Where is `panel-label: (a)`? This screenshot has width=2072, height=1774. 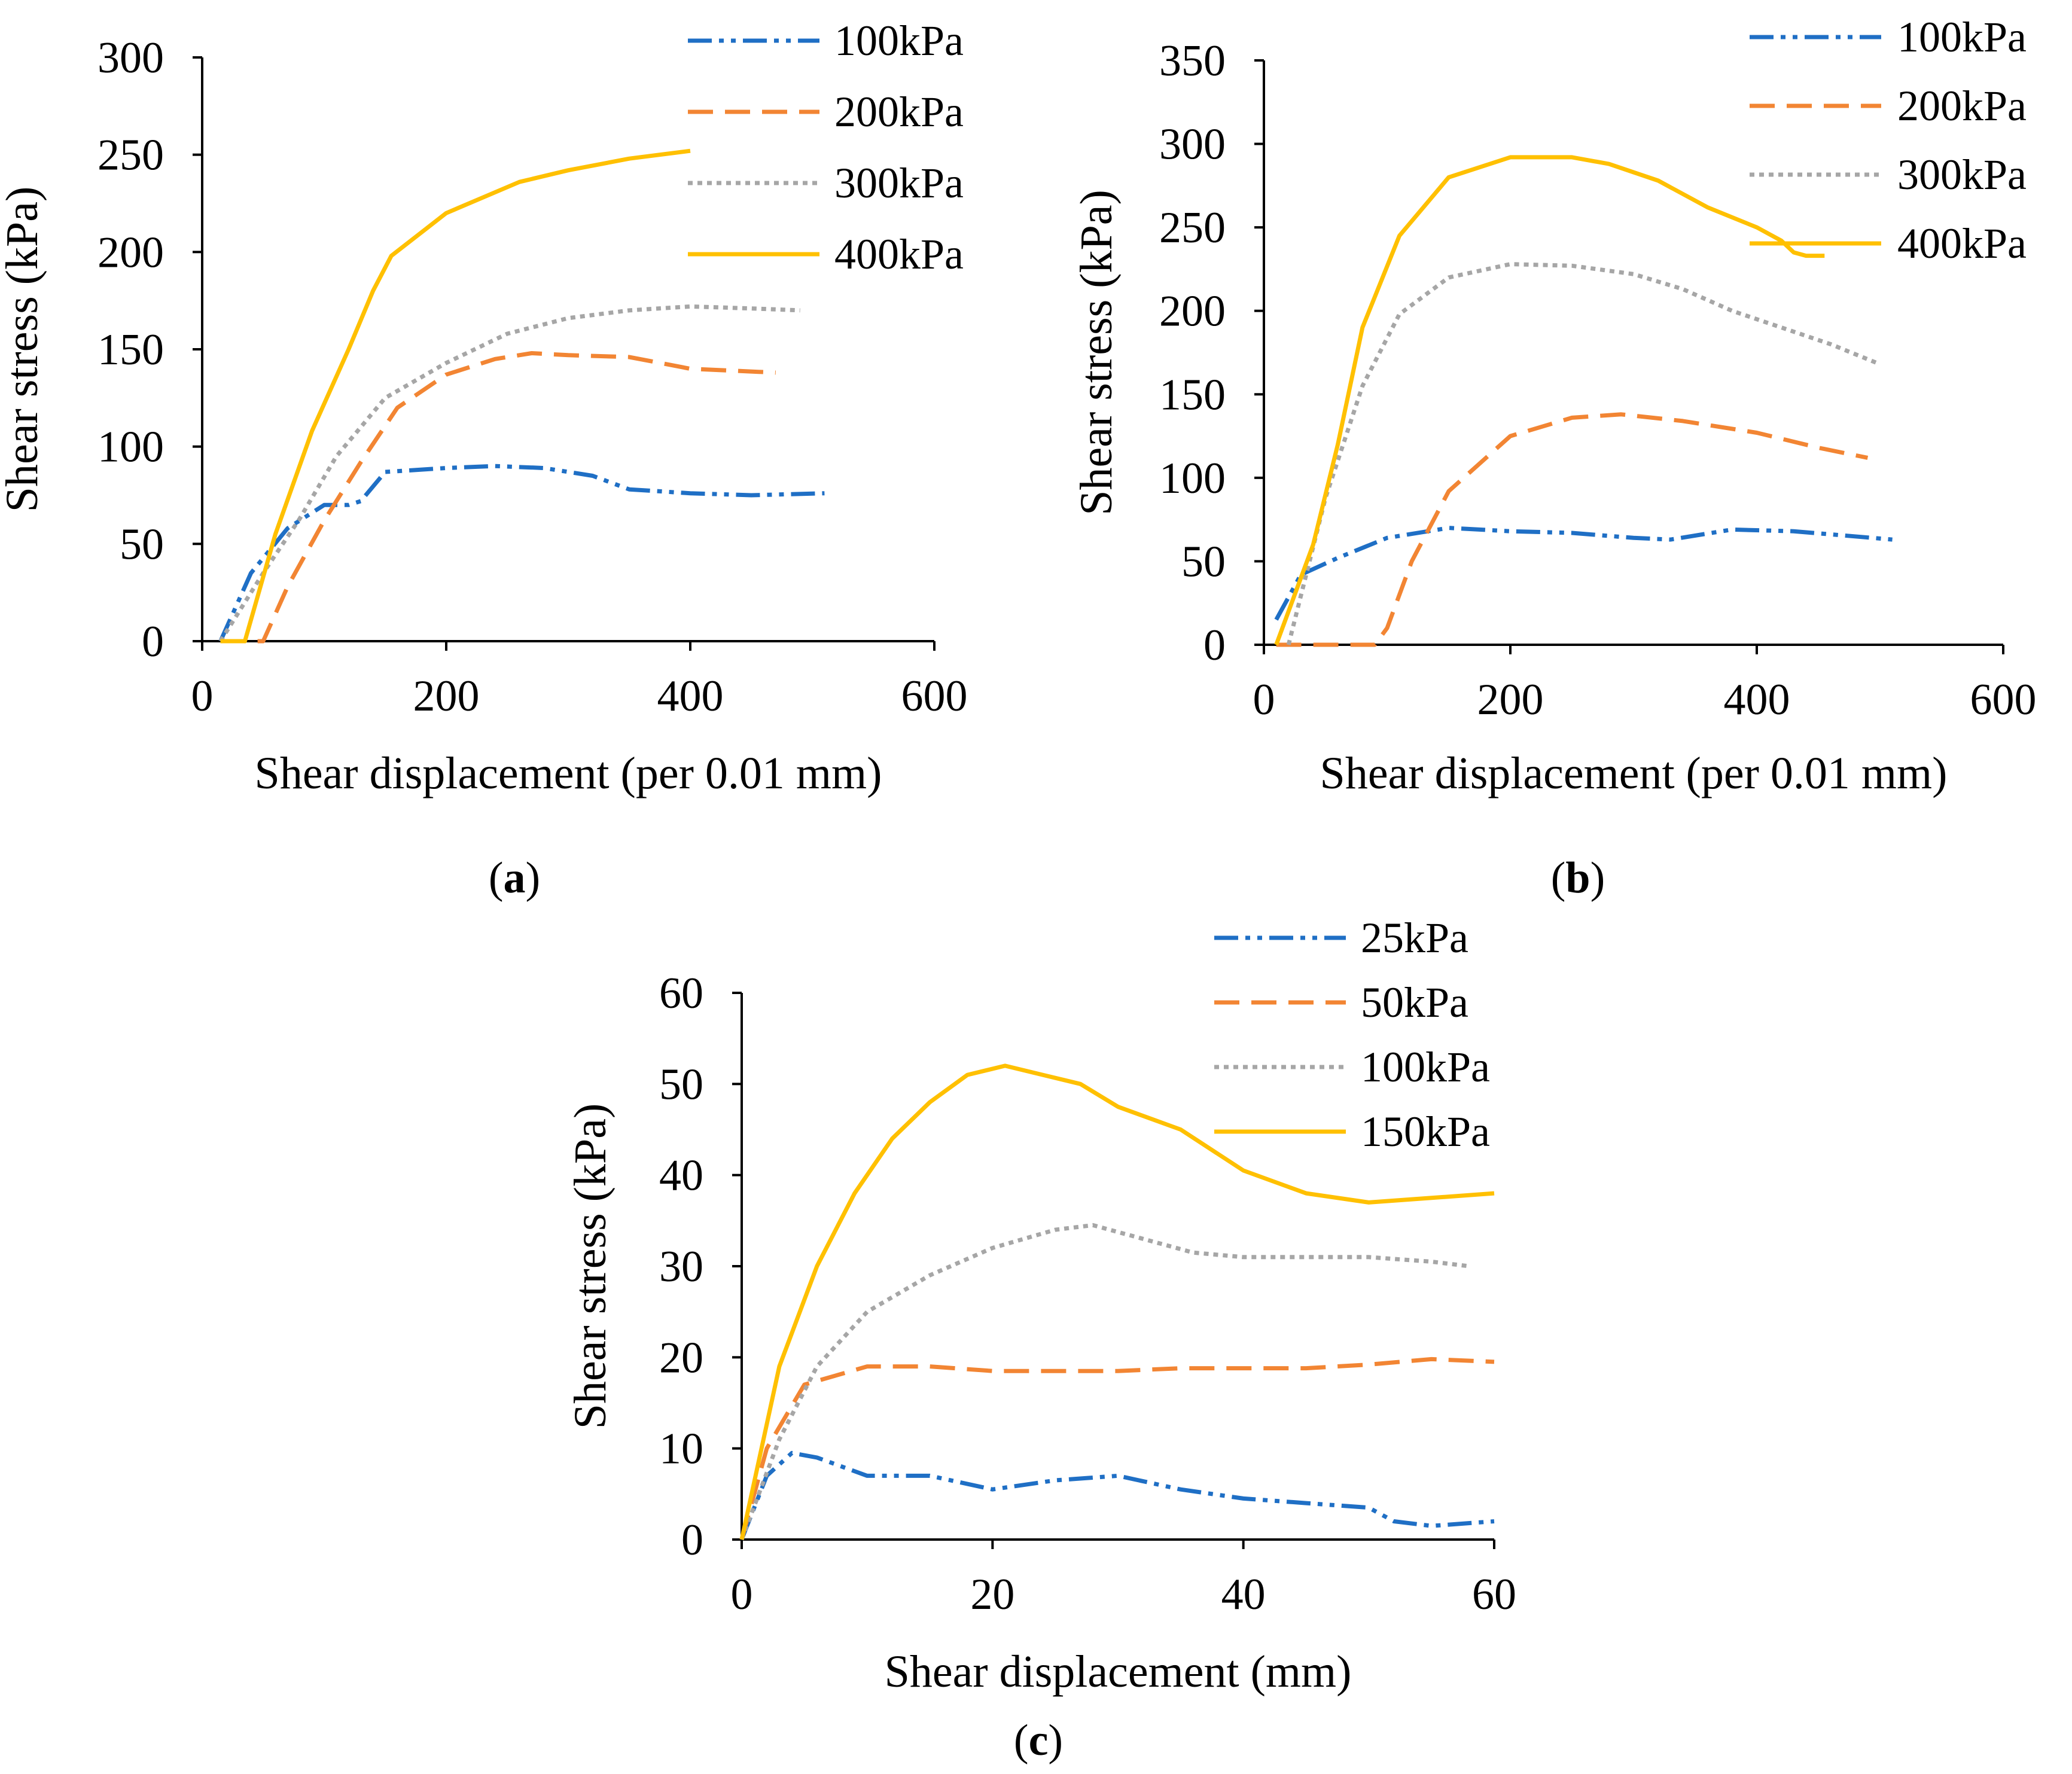 panel-label: (a) is located at coordinates (514, 879).